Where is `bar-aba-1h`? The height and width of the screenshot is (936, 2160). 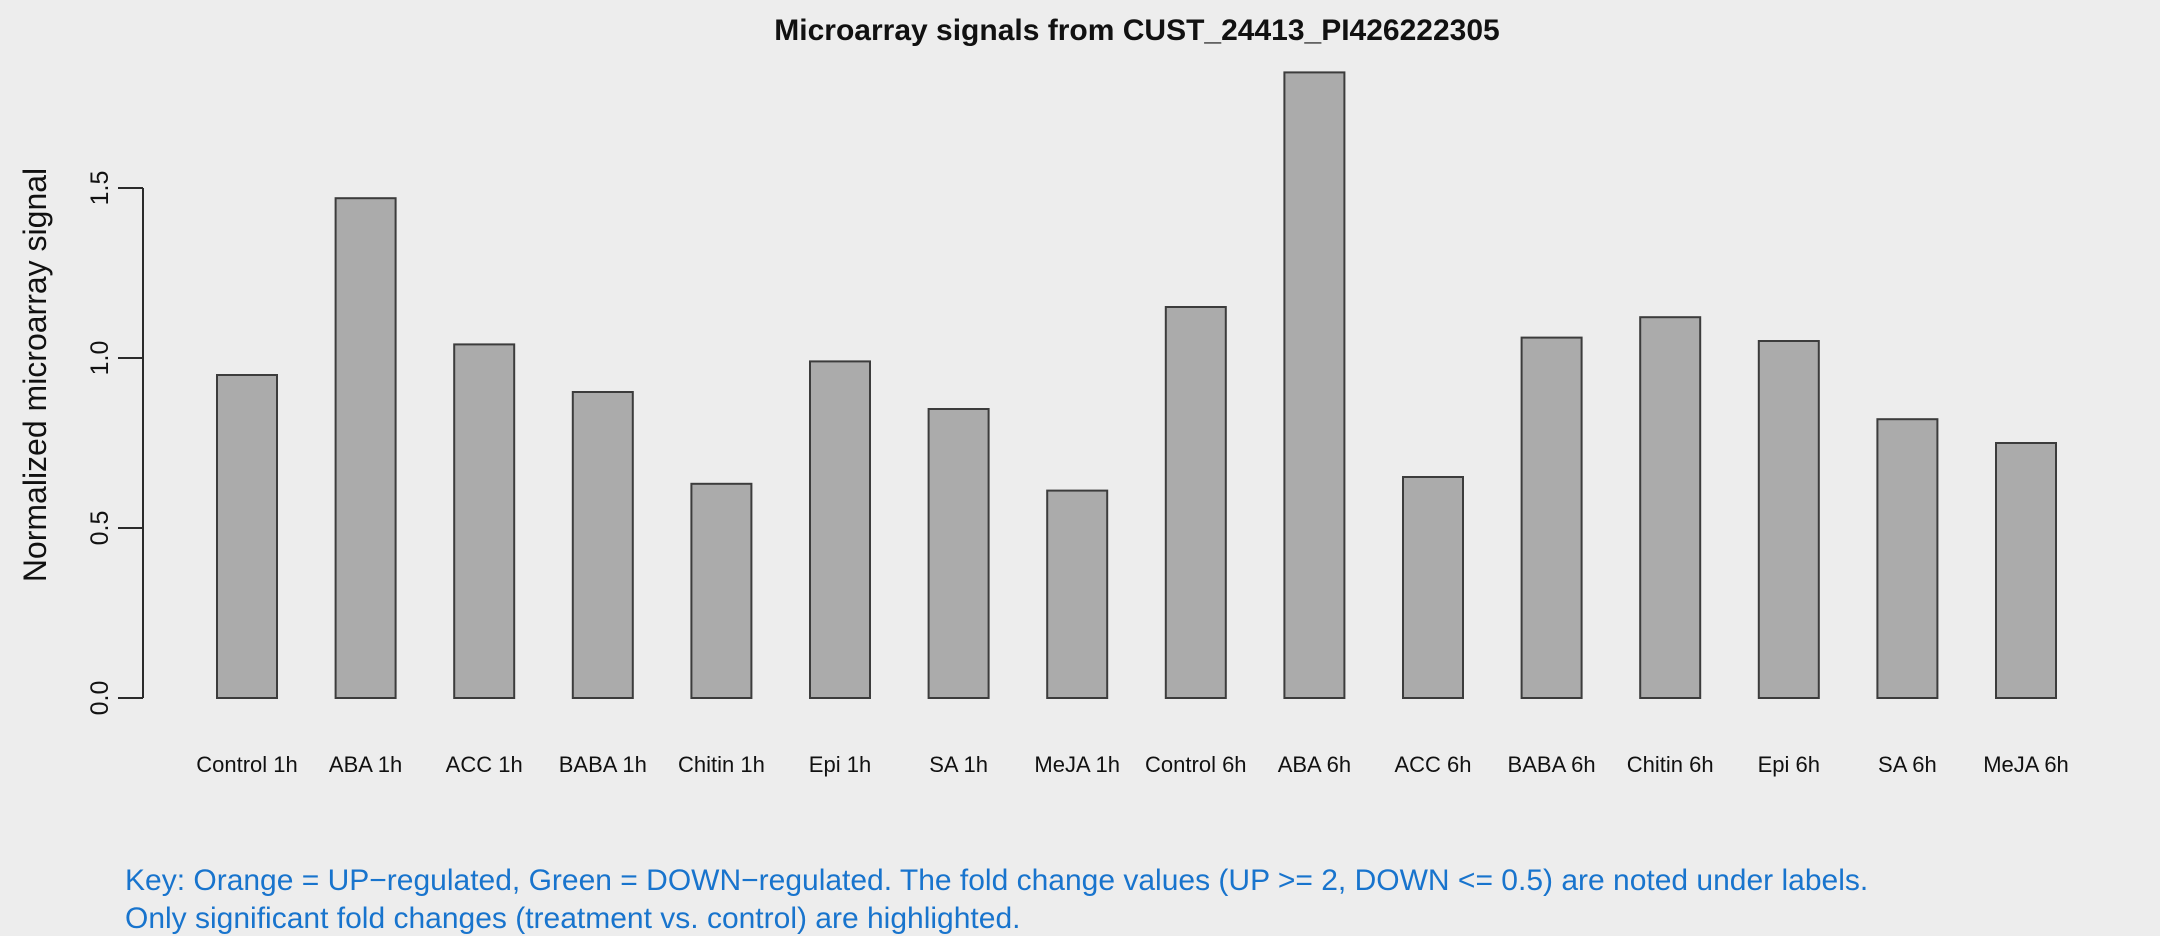 bar-aba-1h is located at coordinates (365, 448).